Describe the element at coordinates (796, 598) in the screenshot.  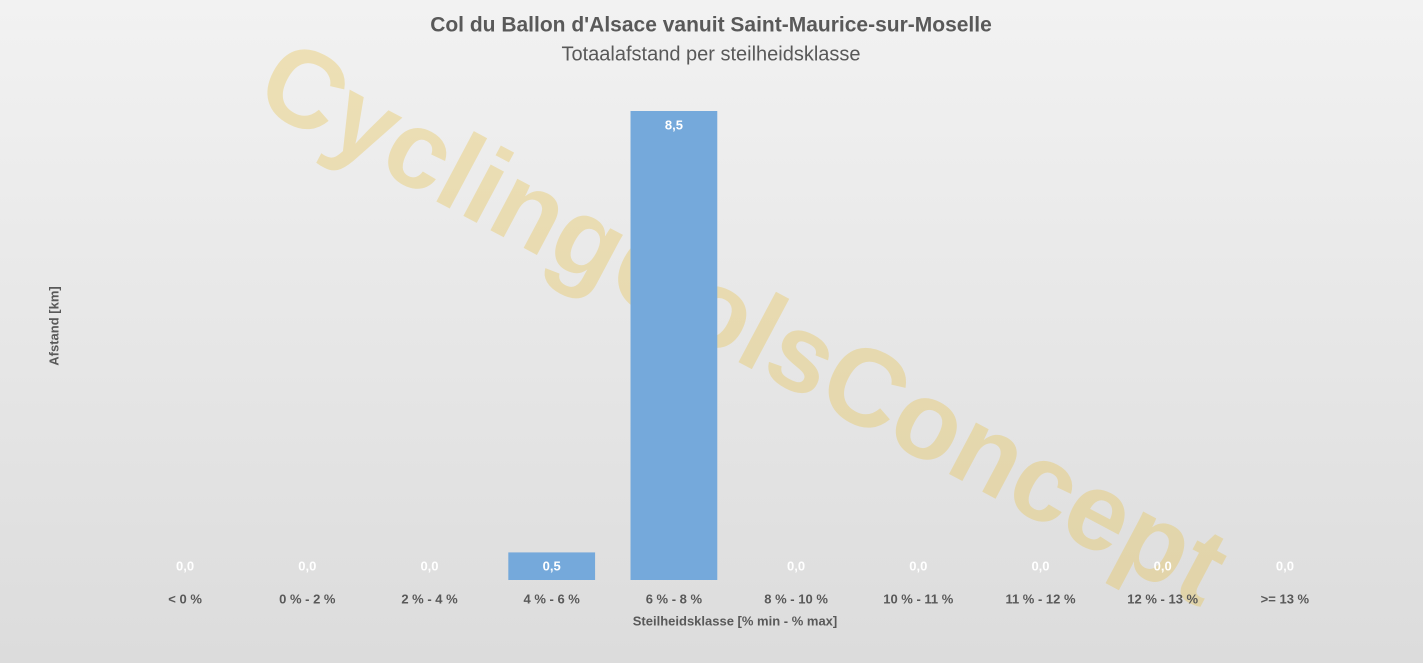
I see `x-tick-label: 8 % - 10 %` at that location.